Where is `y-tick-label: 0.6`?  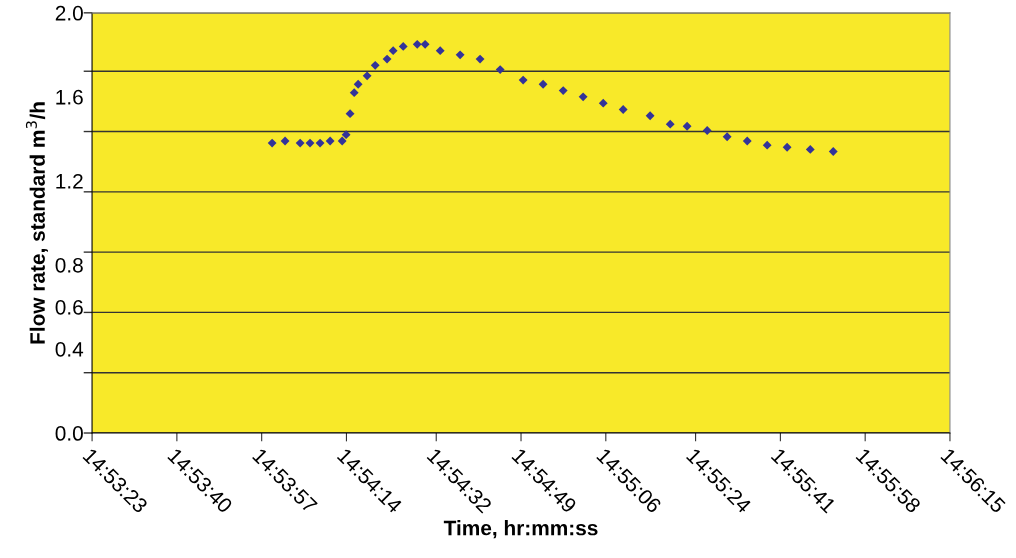 y-tick-label: 0.6 is located at coordinates (69, 307).